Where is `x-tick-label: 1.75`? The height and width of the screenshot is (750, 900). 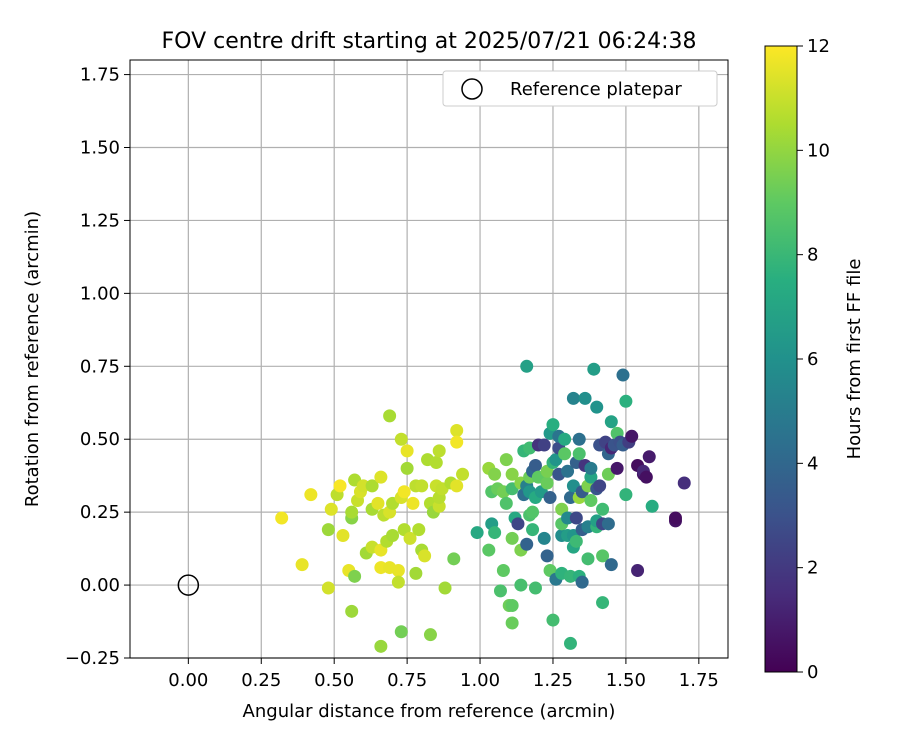 x-tick-label: 1.75 is located at coordinates (699, 680).